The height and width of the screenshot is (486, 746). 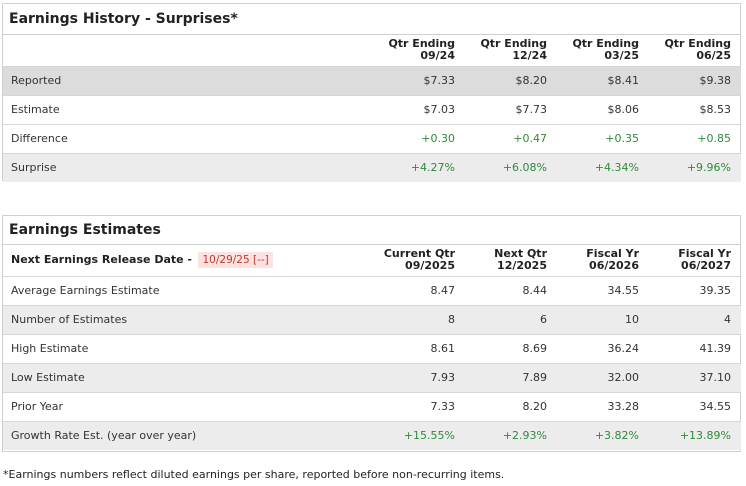 What do you see at coordinates (513, 50) in the screenshot?
I see `column-header: Qtr Ending 12/24` at bounding box center [513, 50].